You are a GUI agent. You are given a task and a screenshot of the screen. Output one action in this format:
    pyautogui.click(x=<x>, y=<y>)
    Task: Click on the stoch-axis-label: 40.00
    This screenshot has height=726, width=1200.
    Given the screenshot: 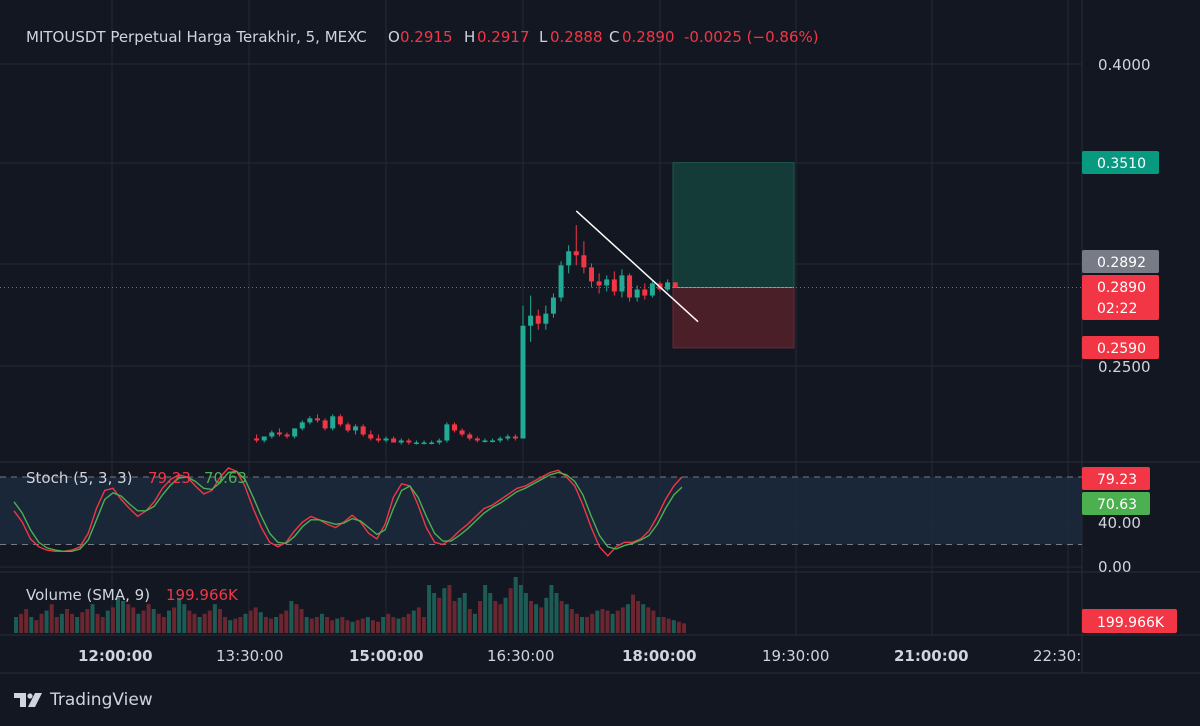 What is the action you would take?
    pyautogui.click(x=1119, y=523)
    